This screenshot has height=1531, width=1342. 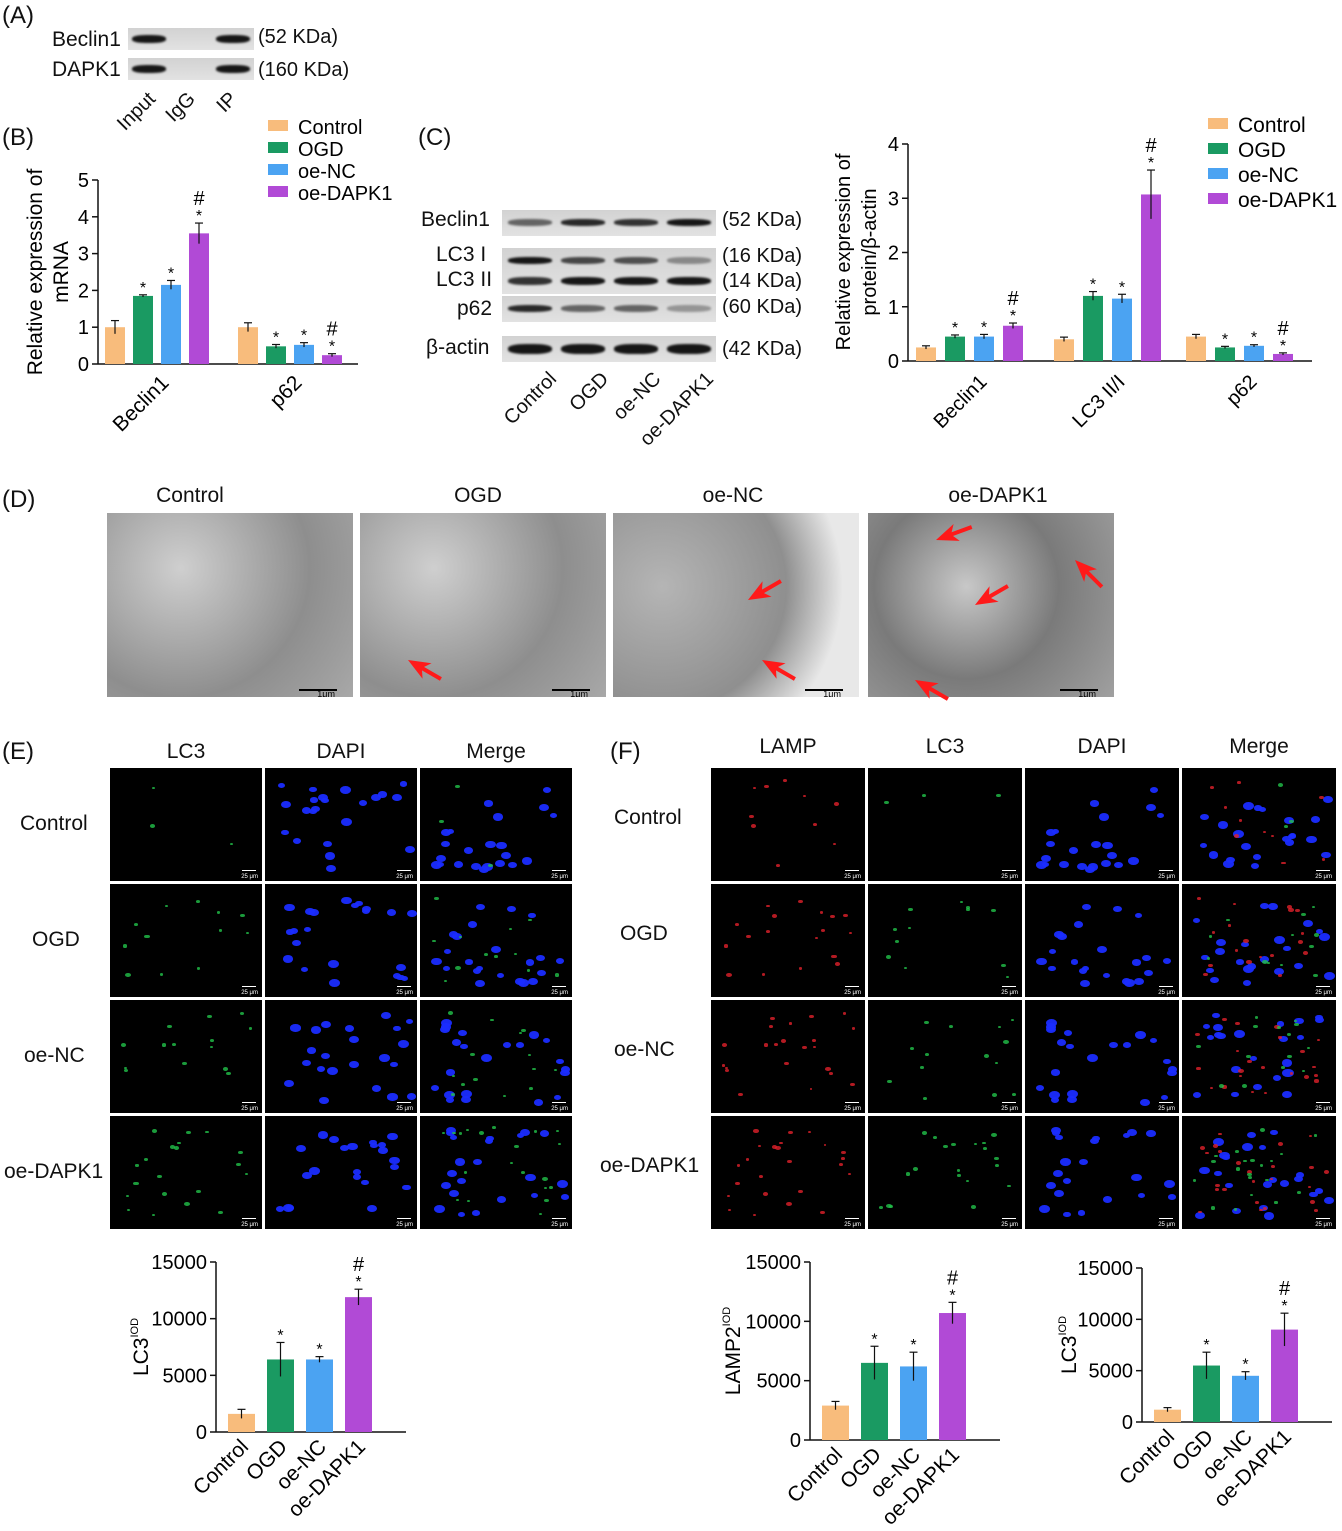 I want to click on x-tick-label: p62, so click(x=285, y=391).